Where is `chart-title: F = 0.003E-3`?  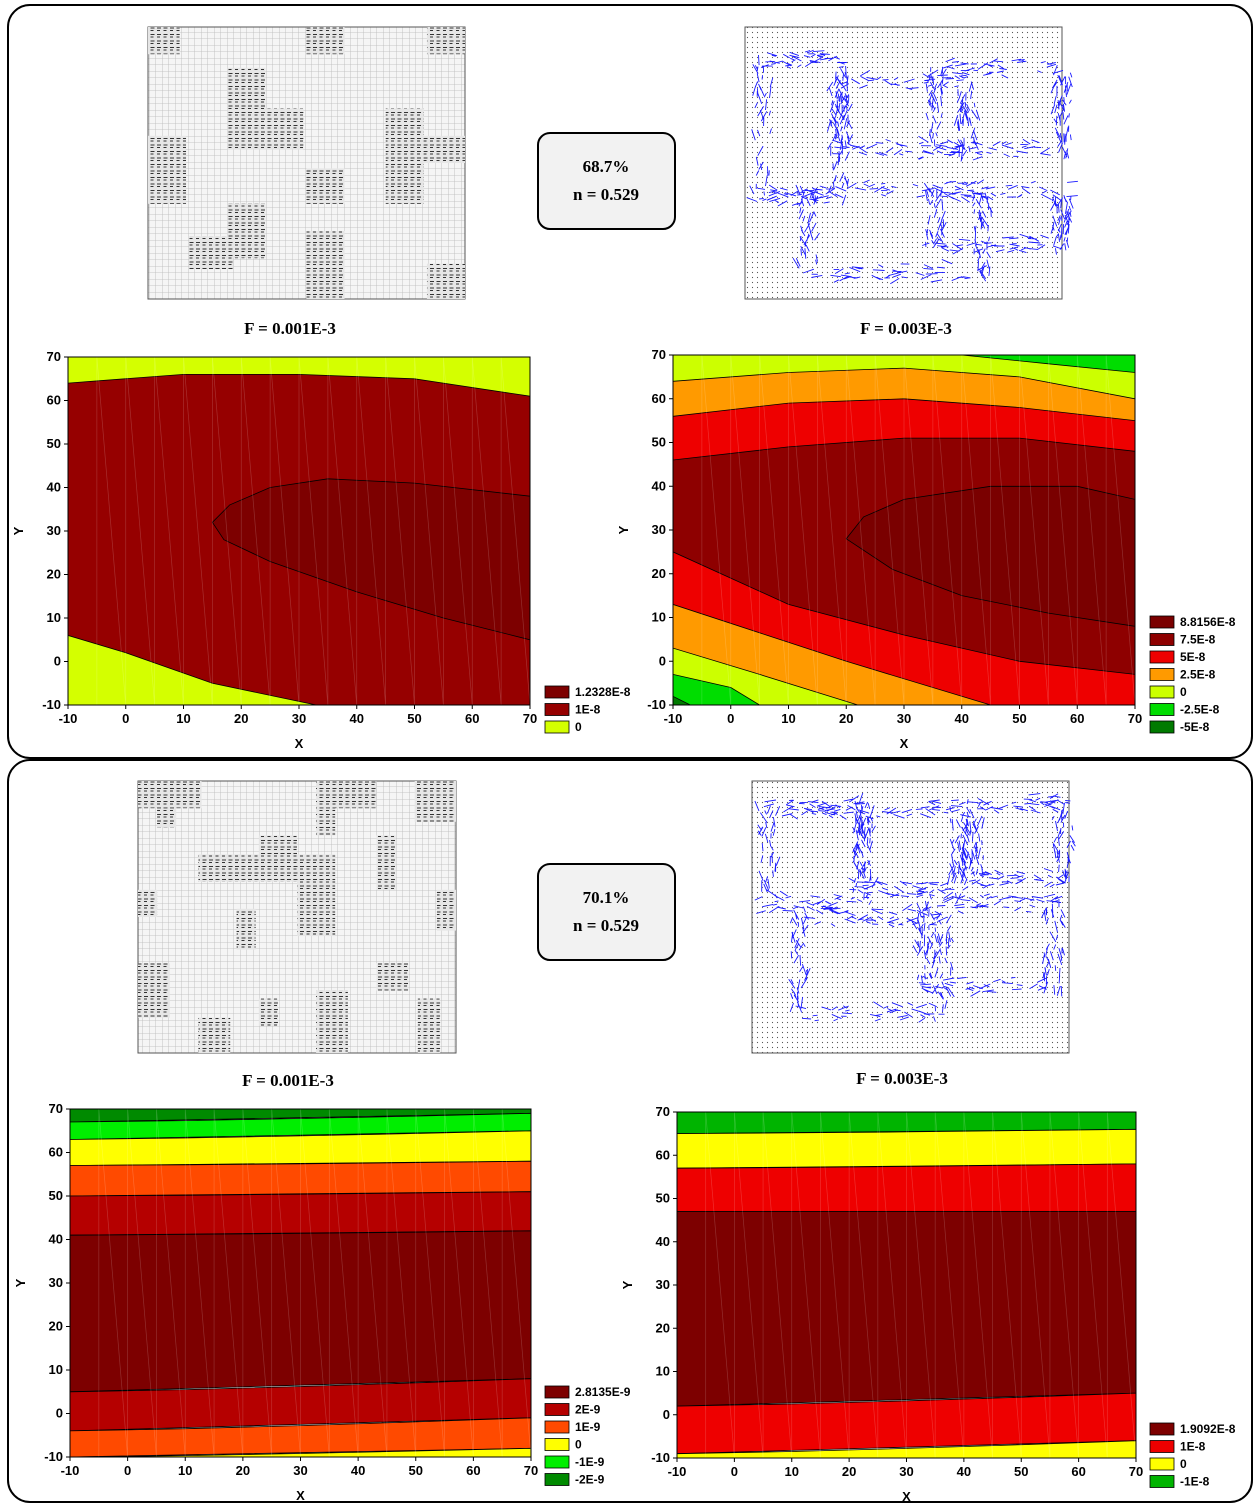 chart-title: F = 0.003E-3 is located at coordinates (906, 328).